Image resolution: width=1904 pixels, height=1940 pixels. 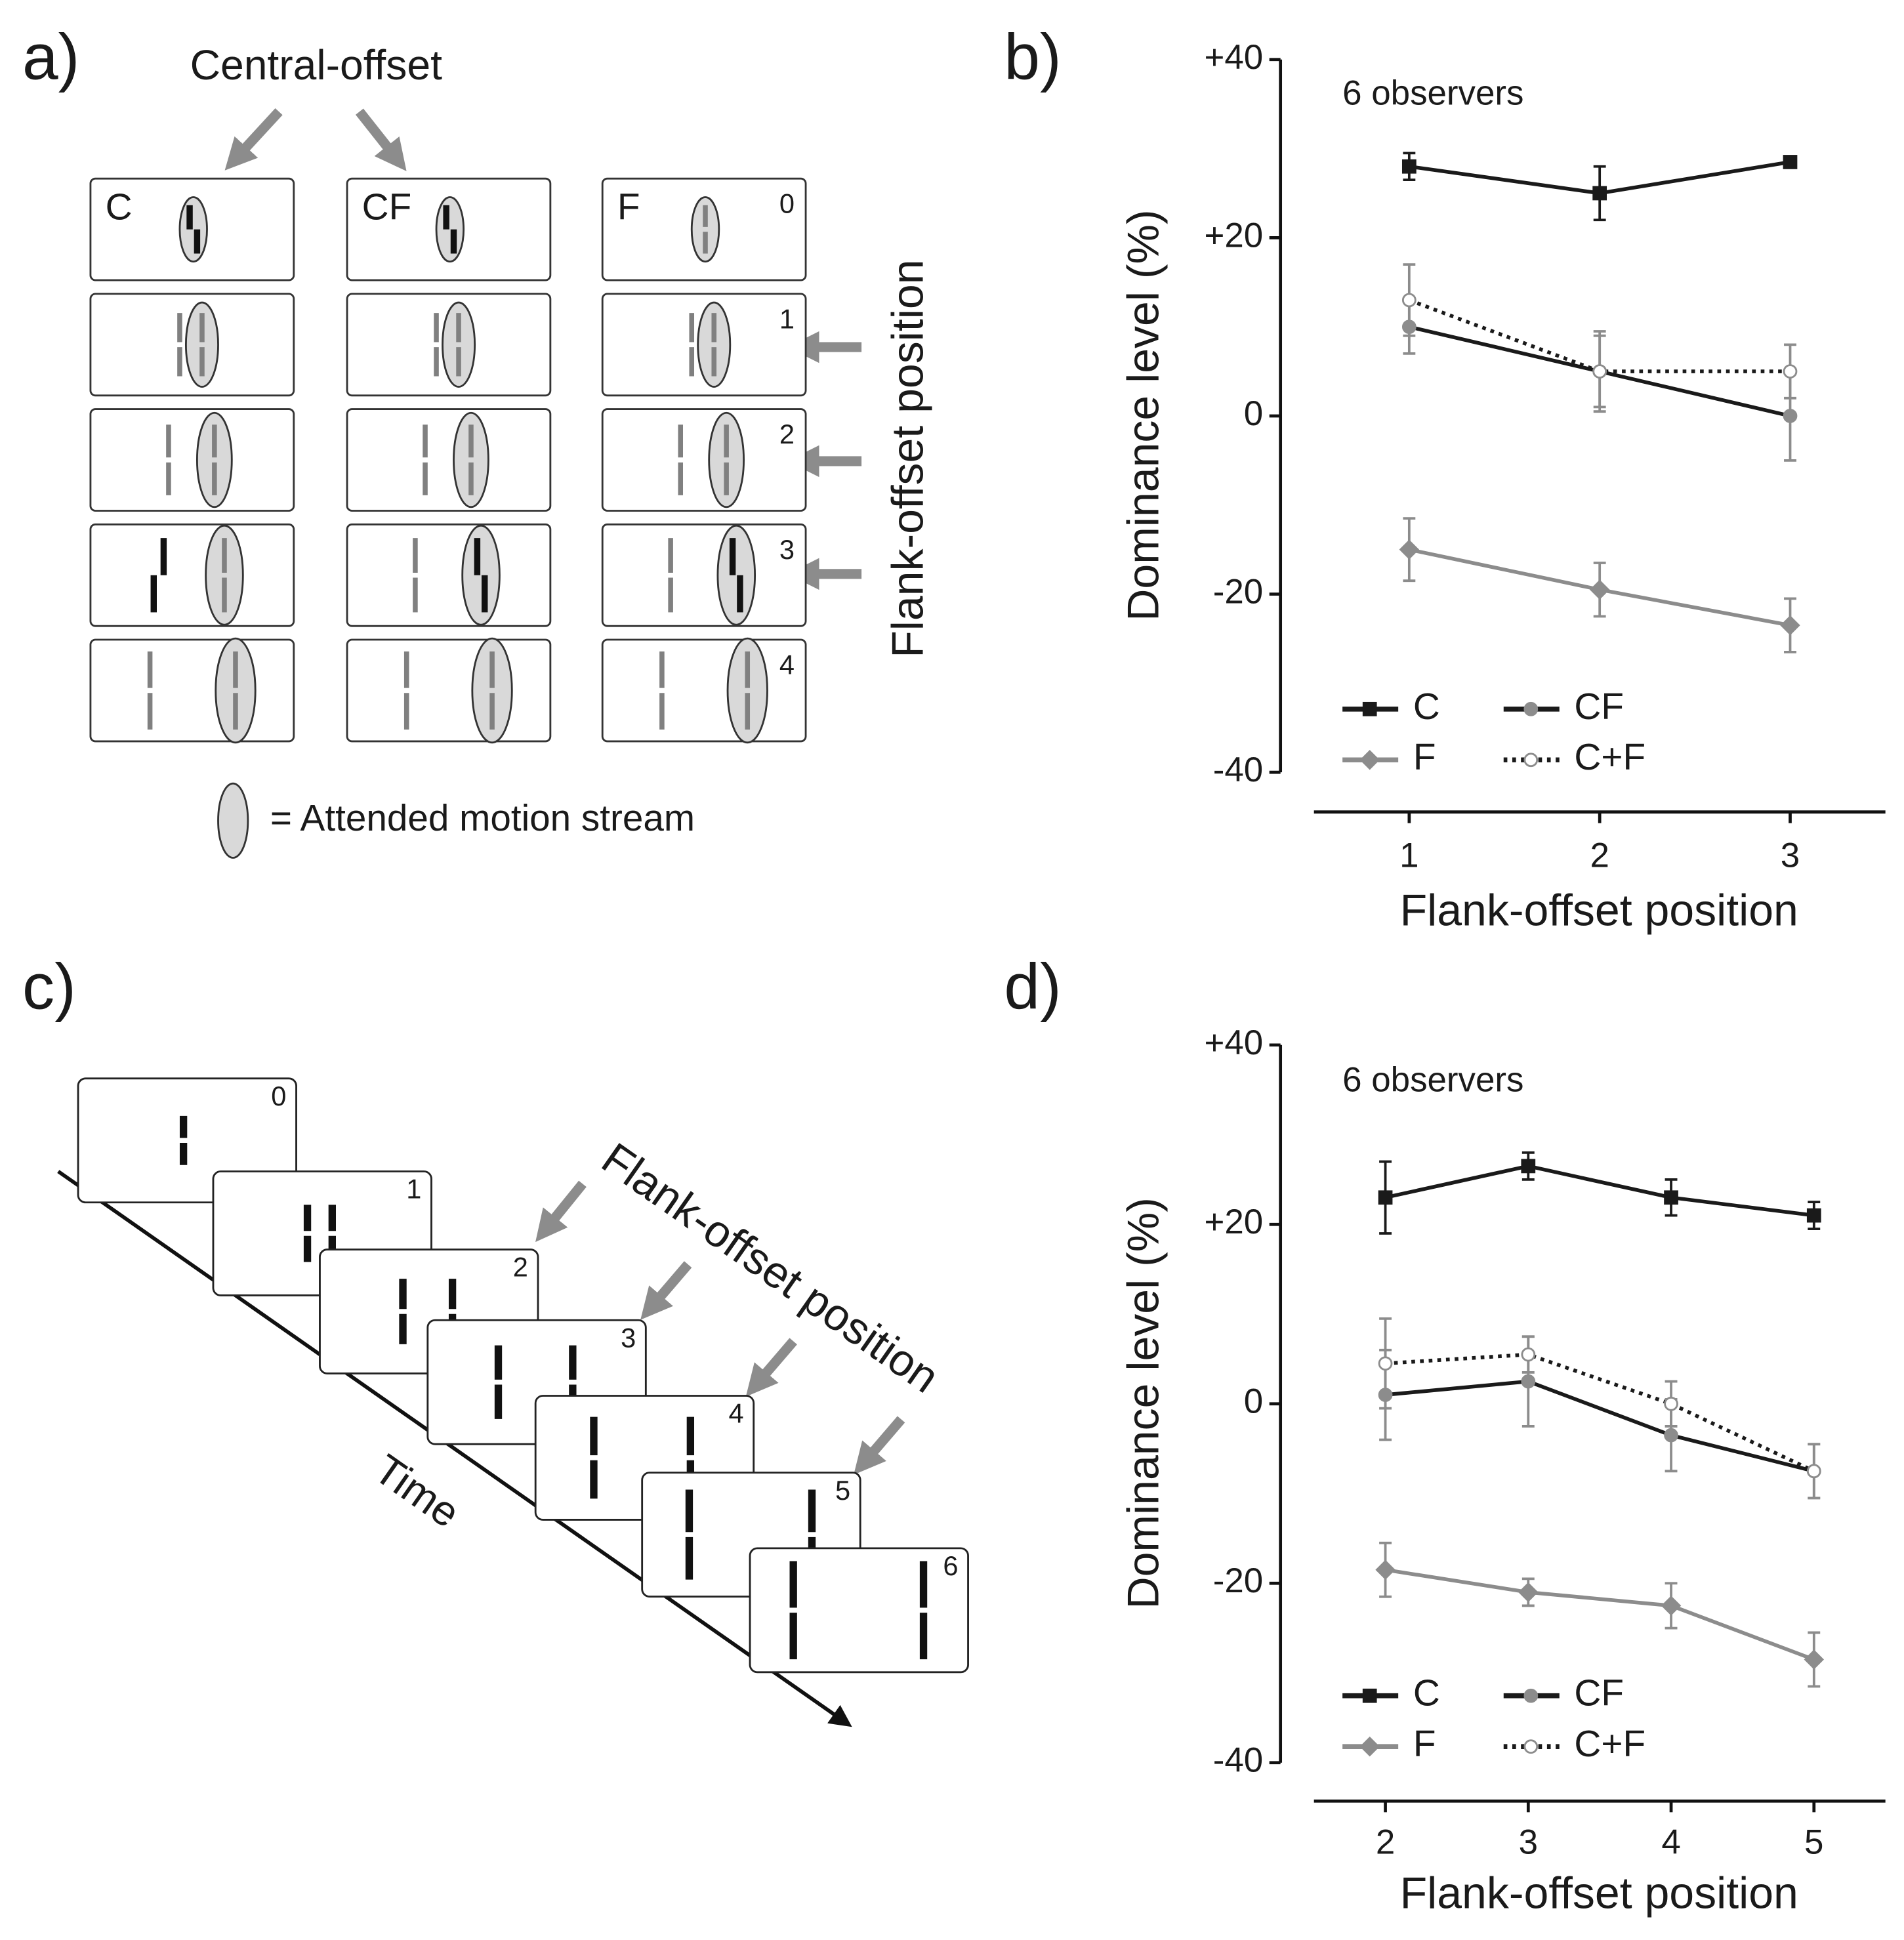 What do you see at coordinates (859, 1610) in the screenshot?
I see `frame` at bounding box center [859, 1610].